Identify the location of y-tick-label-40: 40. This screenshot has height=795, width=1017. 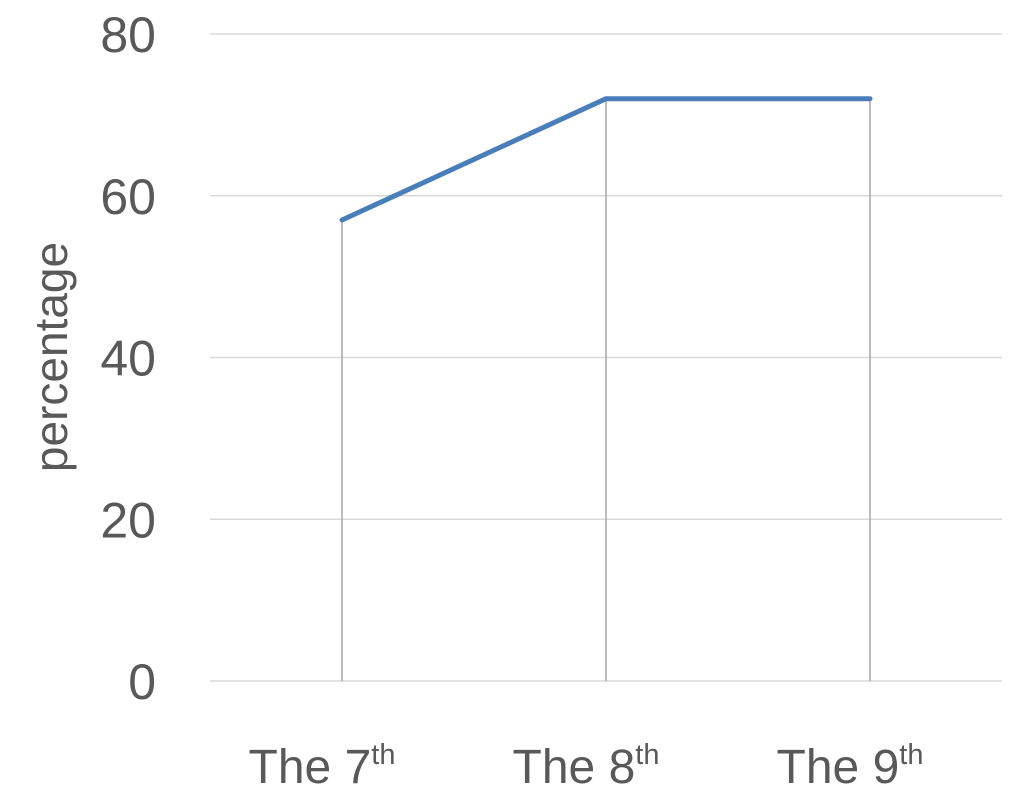
(128, 359).